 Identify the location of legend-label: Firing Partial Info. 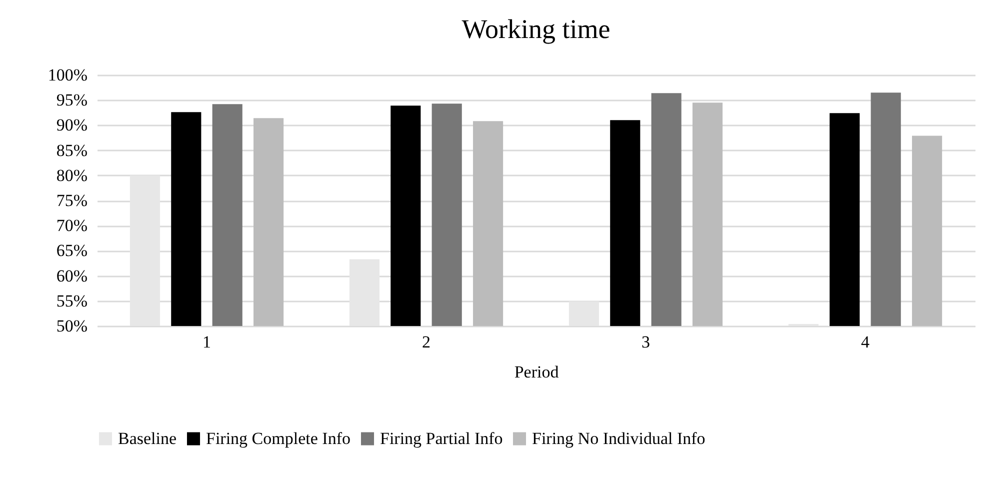
(441, 438).